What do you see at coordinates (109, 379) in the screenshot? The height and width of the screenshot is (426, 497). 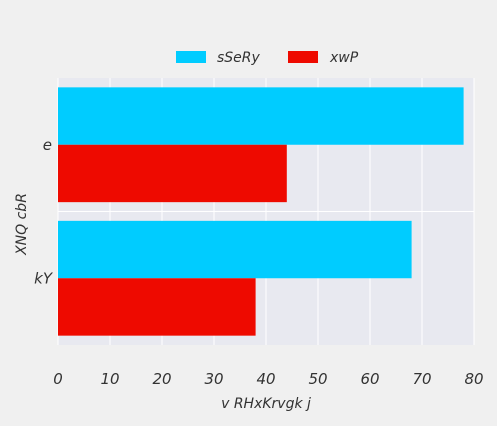 I see `x-tick-label: 10` at bounding box center [109, 379].